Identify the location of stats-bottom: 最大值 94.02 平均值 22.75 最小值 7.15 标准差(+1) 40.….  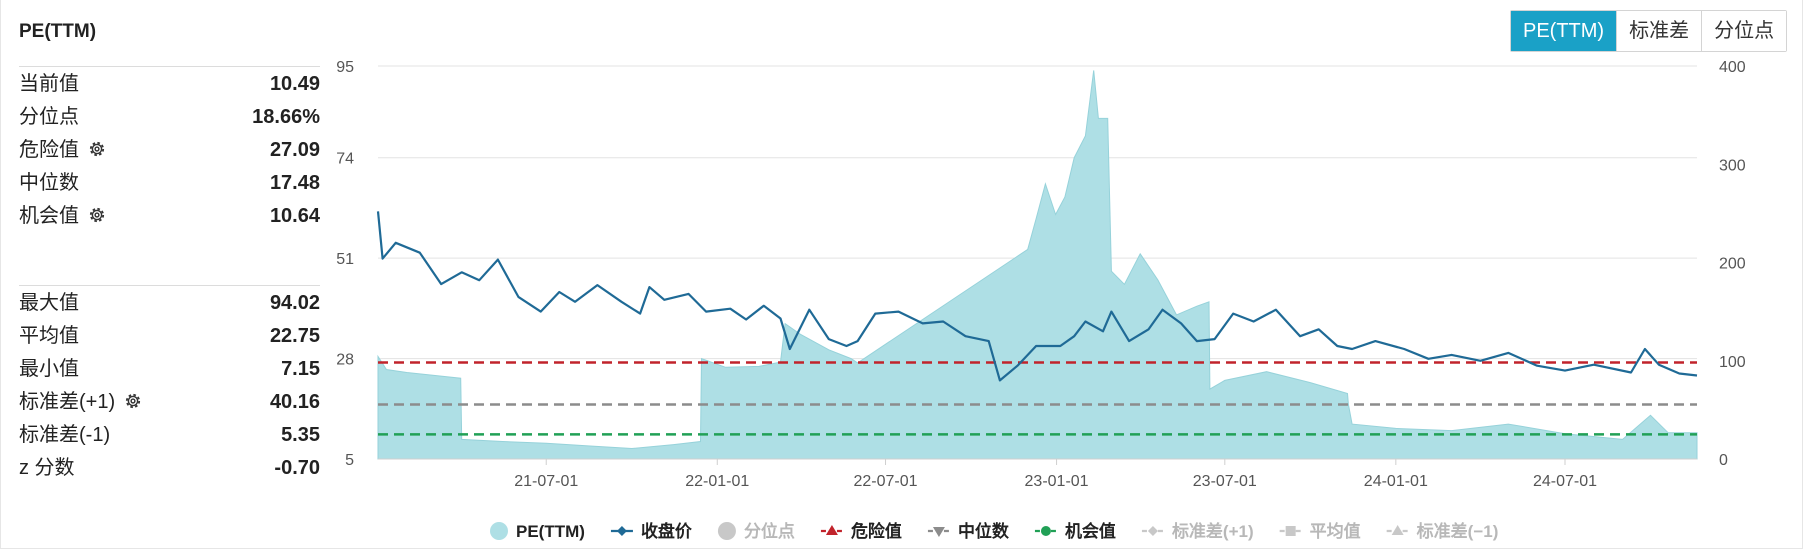
(169, 386).